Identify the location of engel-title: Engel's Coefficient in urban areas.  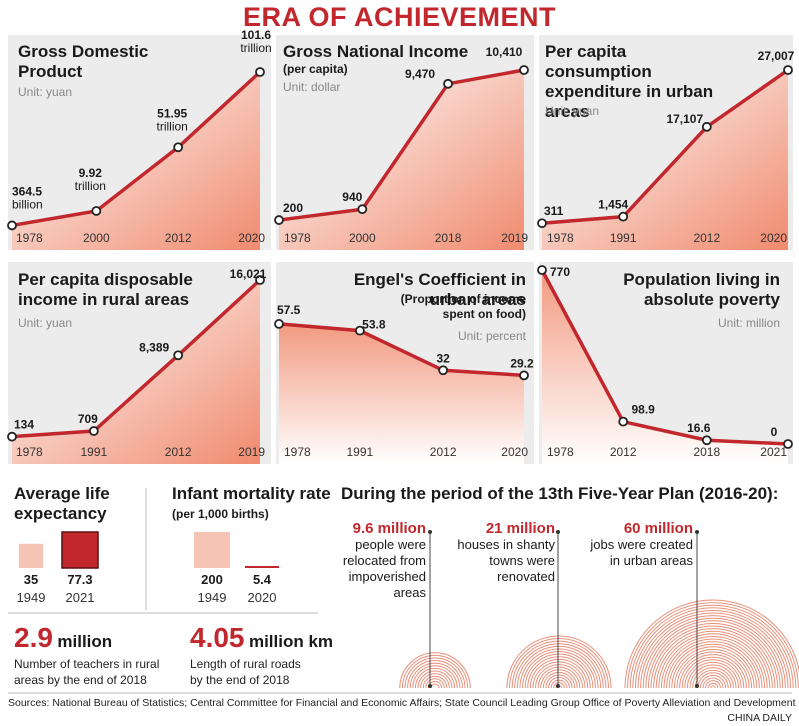
(439, 289).